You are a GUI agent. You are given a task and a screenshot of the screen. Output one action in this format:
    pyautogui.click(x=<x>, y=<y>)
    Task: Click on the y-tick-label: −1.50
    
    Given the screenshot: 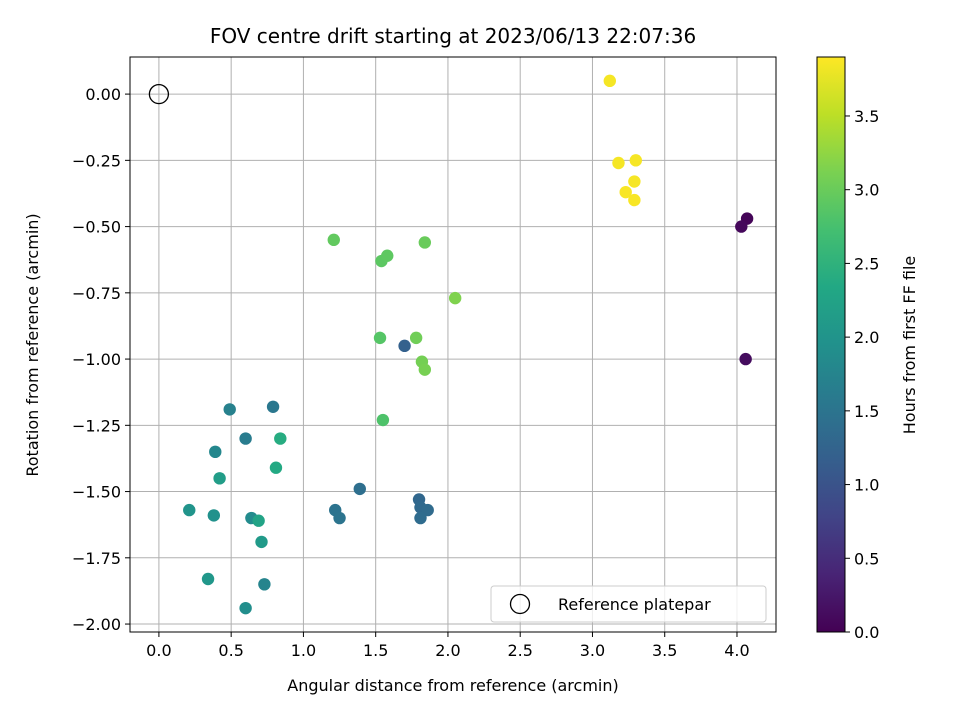 What is the action you would take?
    pyautogui.click(x=96, y=492)
    